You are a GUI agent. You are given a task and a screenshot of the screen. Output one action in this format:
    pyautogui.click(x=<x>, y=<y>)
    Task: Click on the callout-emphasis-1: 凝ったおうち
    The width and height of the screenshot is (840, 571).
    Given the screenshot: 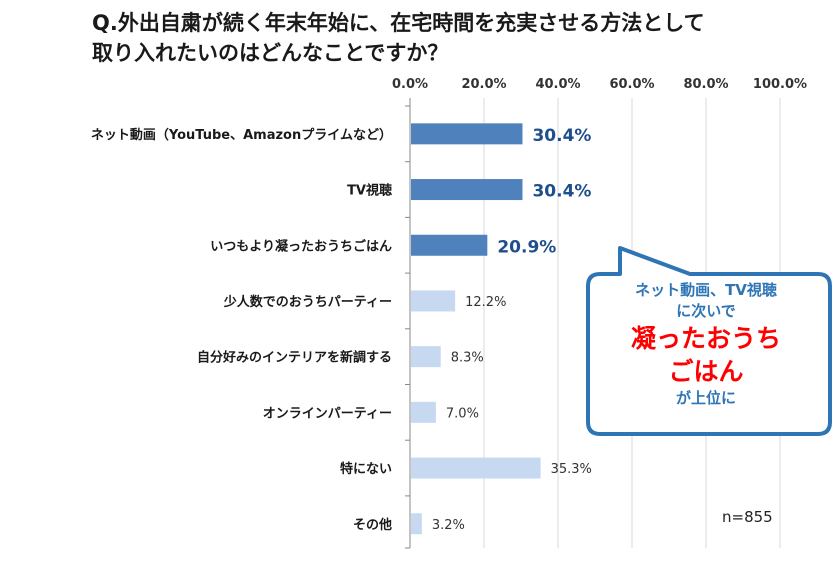 What is the action you would take?
    pyautogui.click(x=705, y=338)
    